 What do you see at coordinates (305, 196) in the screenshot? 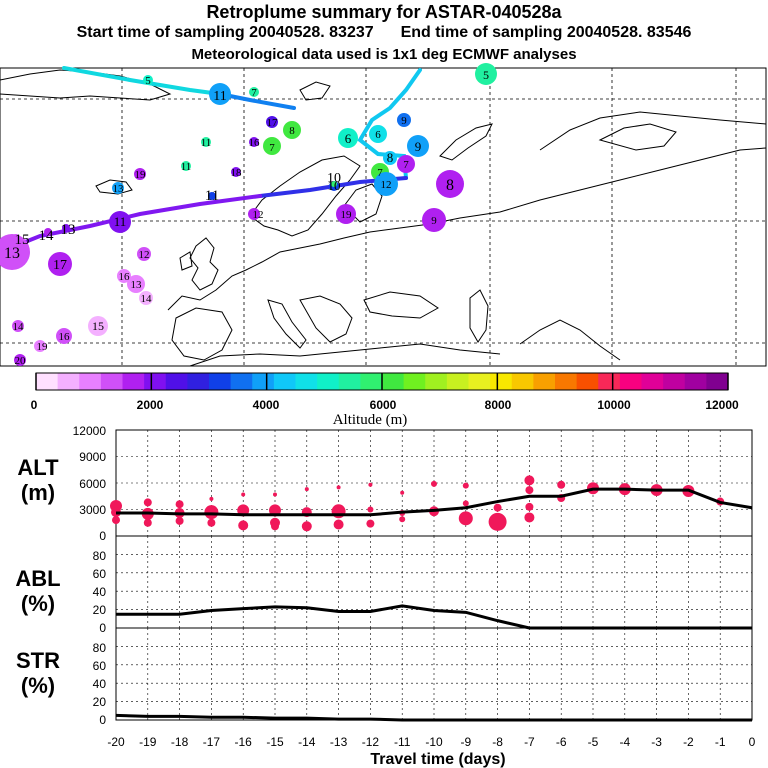
I see `coastline-scandinavia` at bounding box center [305, 196].